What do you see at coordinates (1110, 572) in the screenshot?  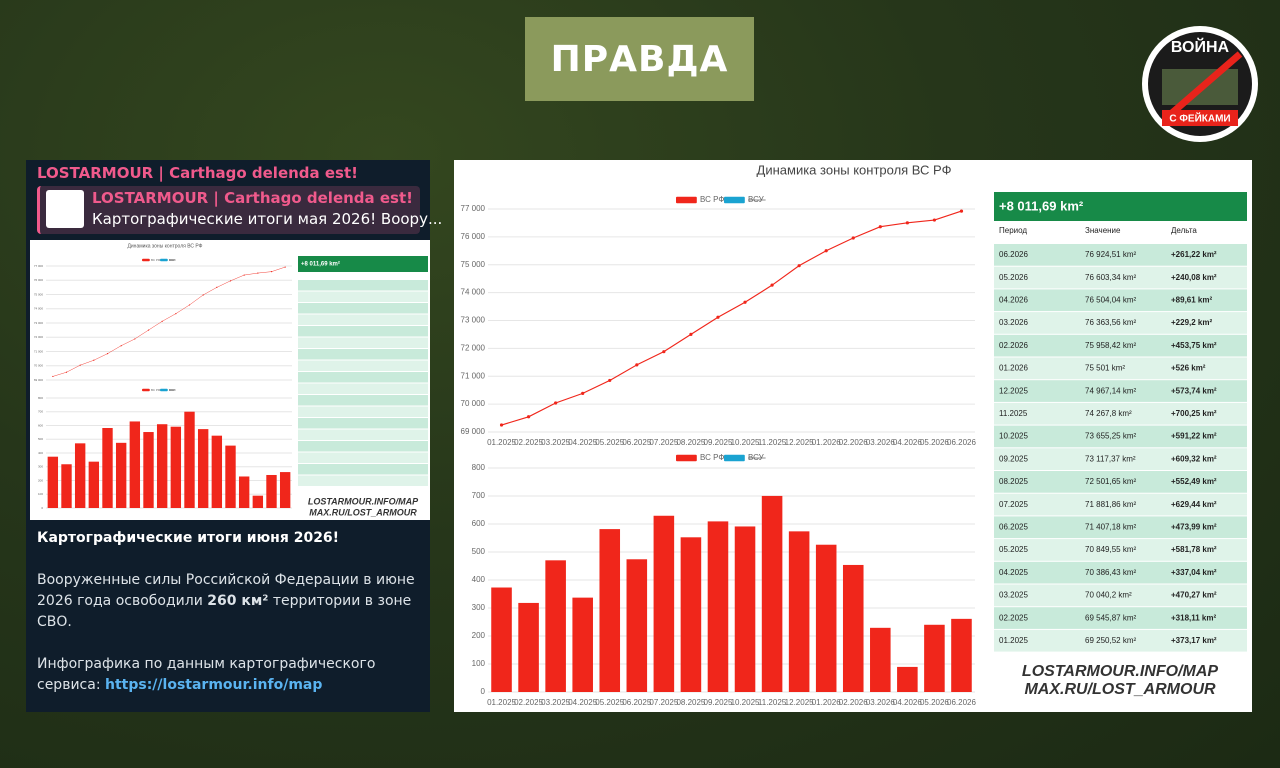 I see `table-cell: 70 386,43 km²` at bounding box center [1110, 572].